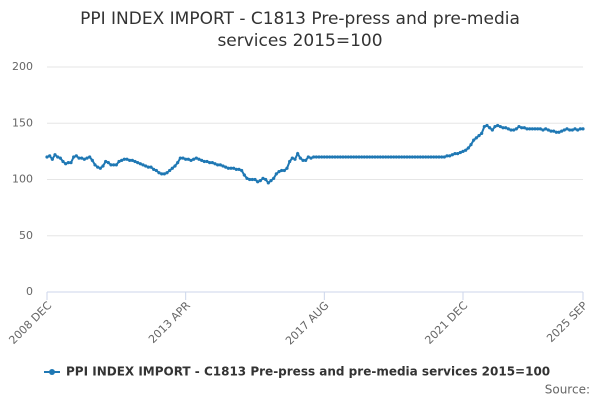 The width and height of the screenshot is (600, 400). I want to click on y-tick-label: 50, so click(26, 235).